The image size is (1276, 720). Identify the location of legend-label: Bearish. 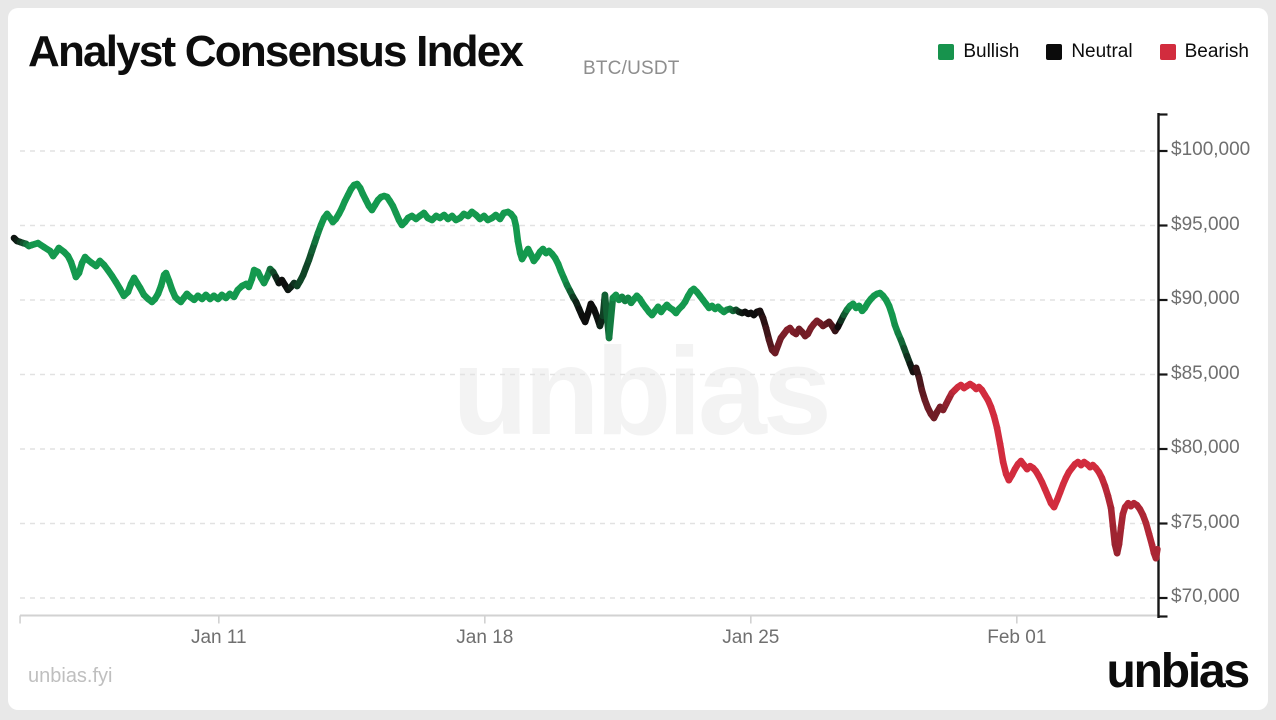
(1216, 51).